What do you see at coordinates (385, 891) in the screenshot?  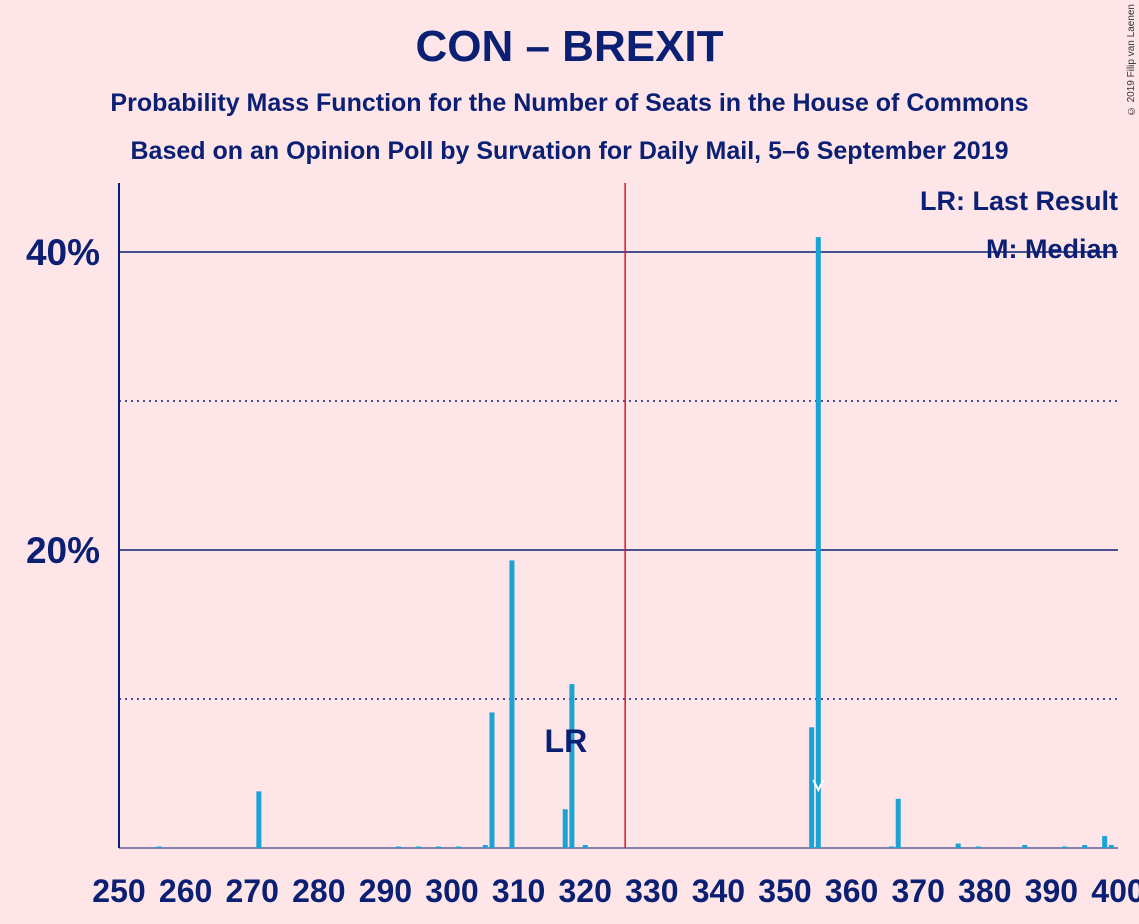 I see `x-tick-label: 290` at bounding box center [385, 891].